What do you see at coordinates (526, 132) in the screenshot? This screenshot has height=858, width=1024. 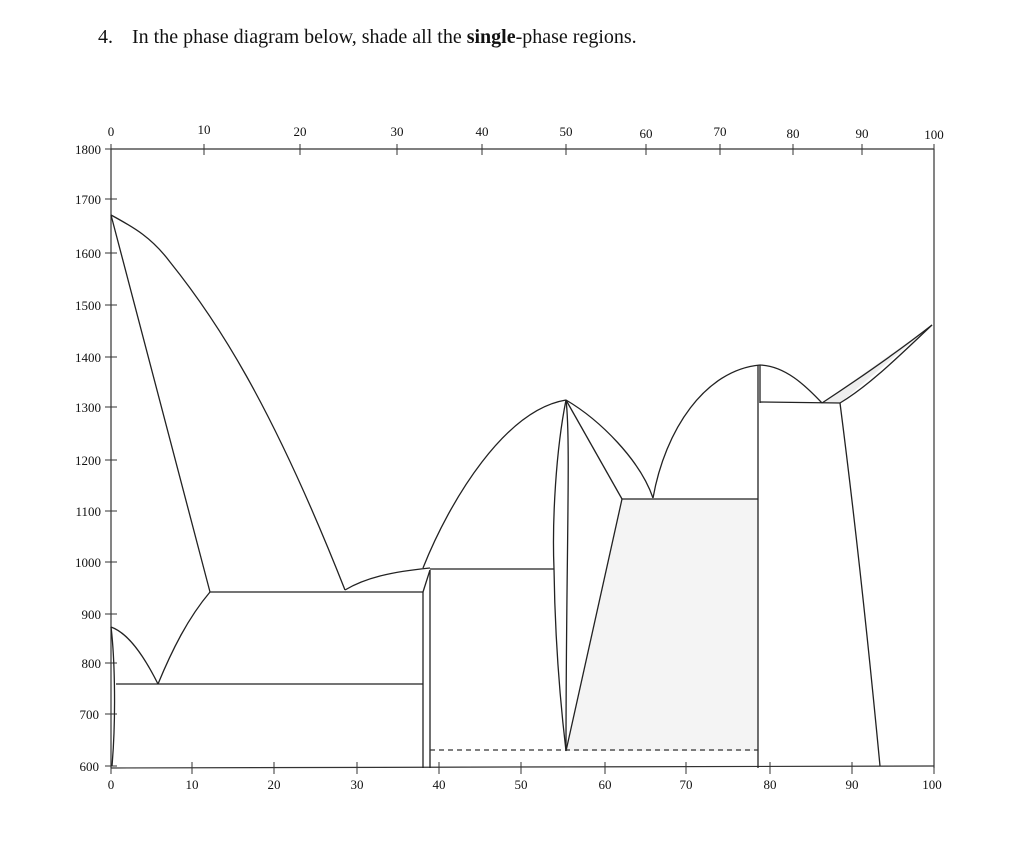 I see `top-tick-labels: 0 10 20 30 40 50 60 70 80 90 100` at bounding box center [526, 132].